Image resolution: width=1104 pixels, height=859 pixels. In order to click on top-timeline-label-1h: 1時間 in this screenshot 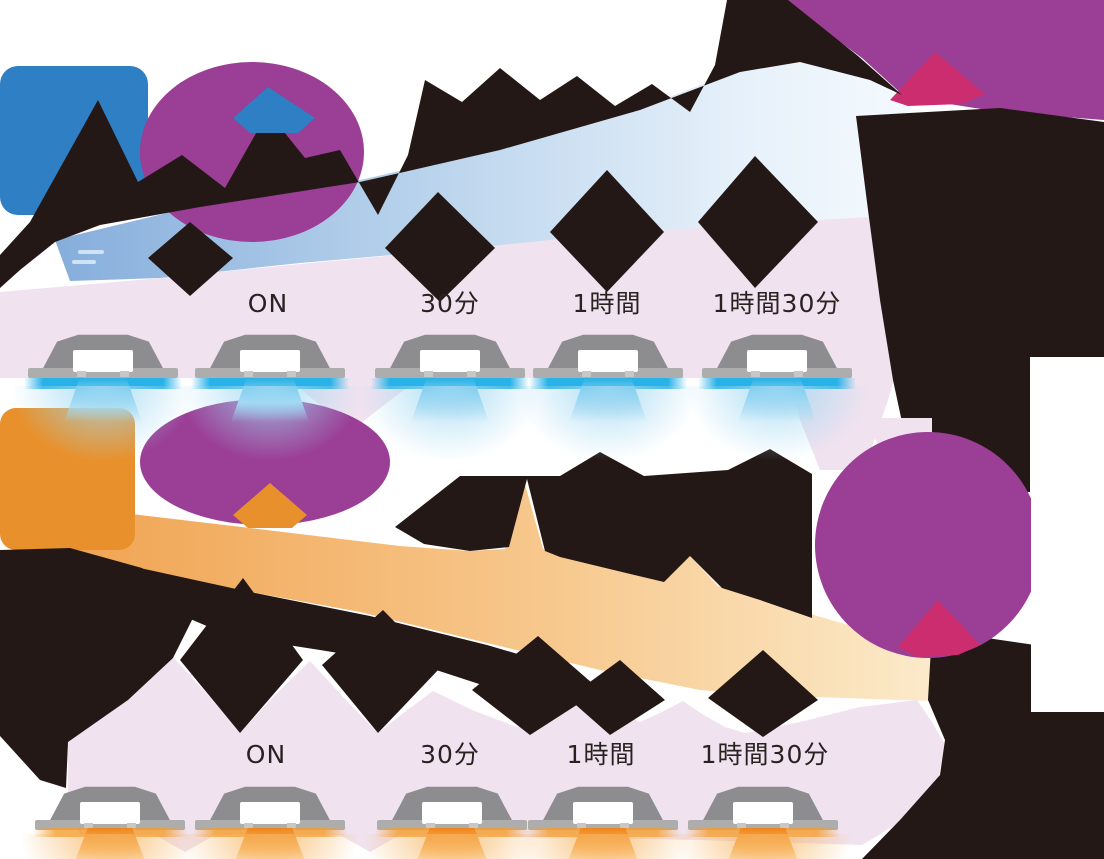, I will do `click(607, 303)`.